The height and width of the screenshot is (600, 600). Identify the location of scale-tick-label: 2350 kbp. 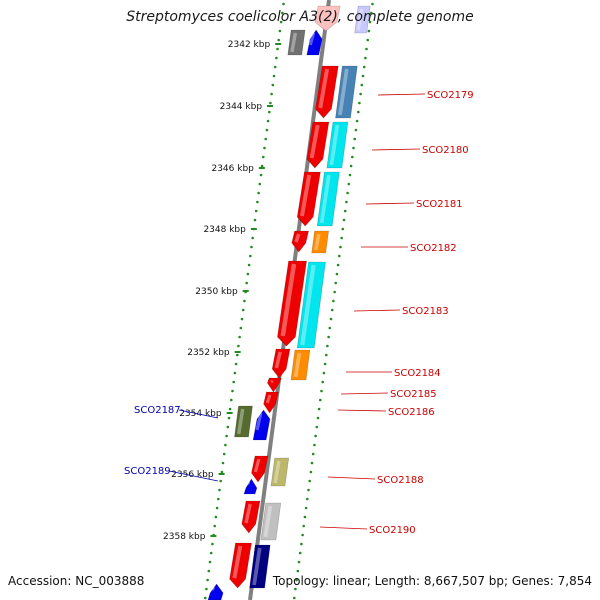
(216, 292).